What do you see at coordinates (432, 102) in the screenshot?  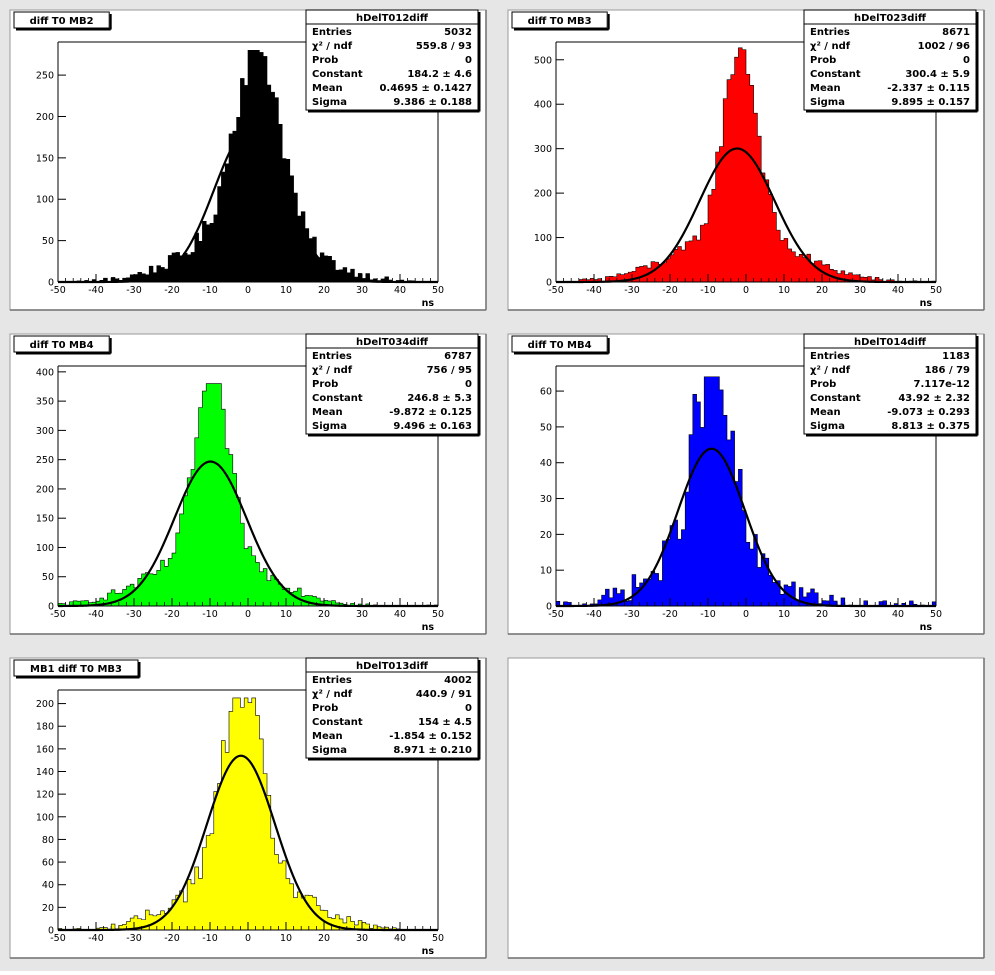 I see `stats-value-0-5: 9.386 ± 0.188` at bounding box center [432, 102].